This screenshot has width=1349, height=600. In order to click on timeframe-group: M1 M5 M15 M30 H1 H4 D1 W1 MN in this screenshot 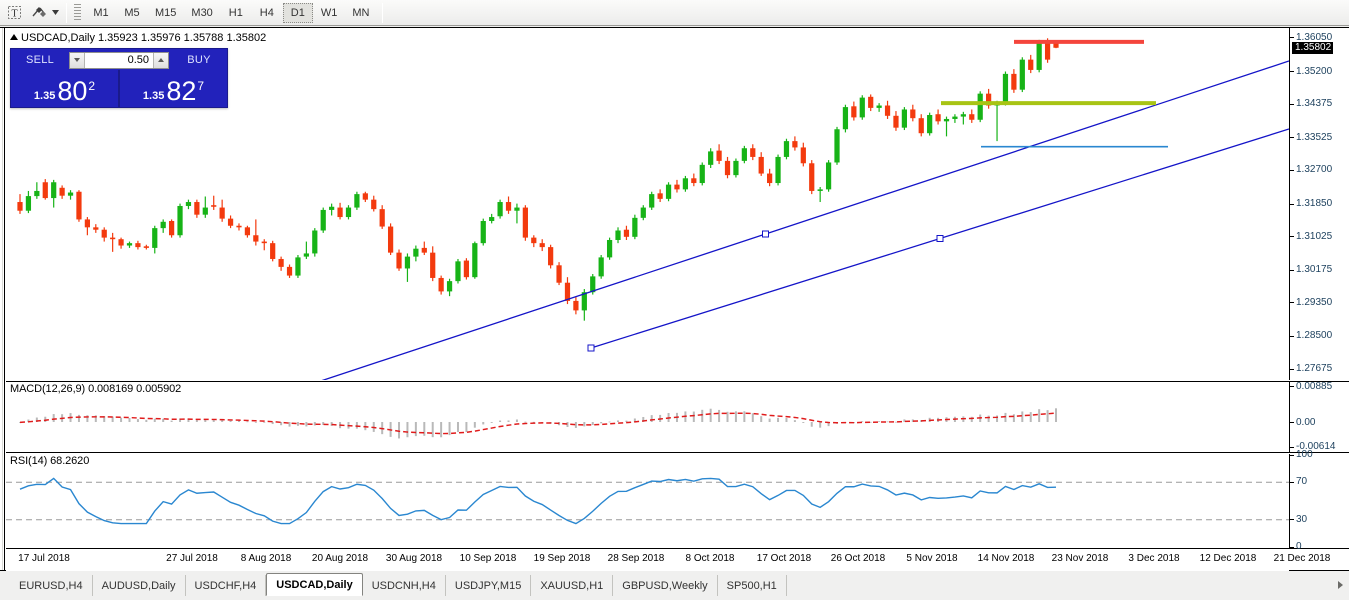, I will do `click(231, 12)`.